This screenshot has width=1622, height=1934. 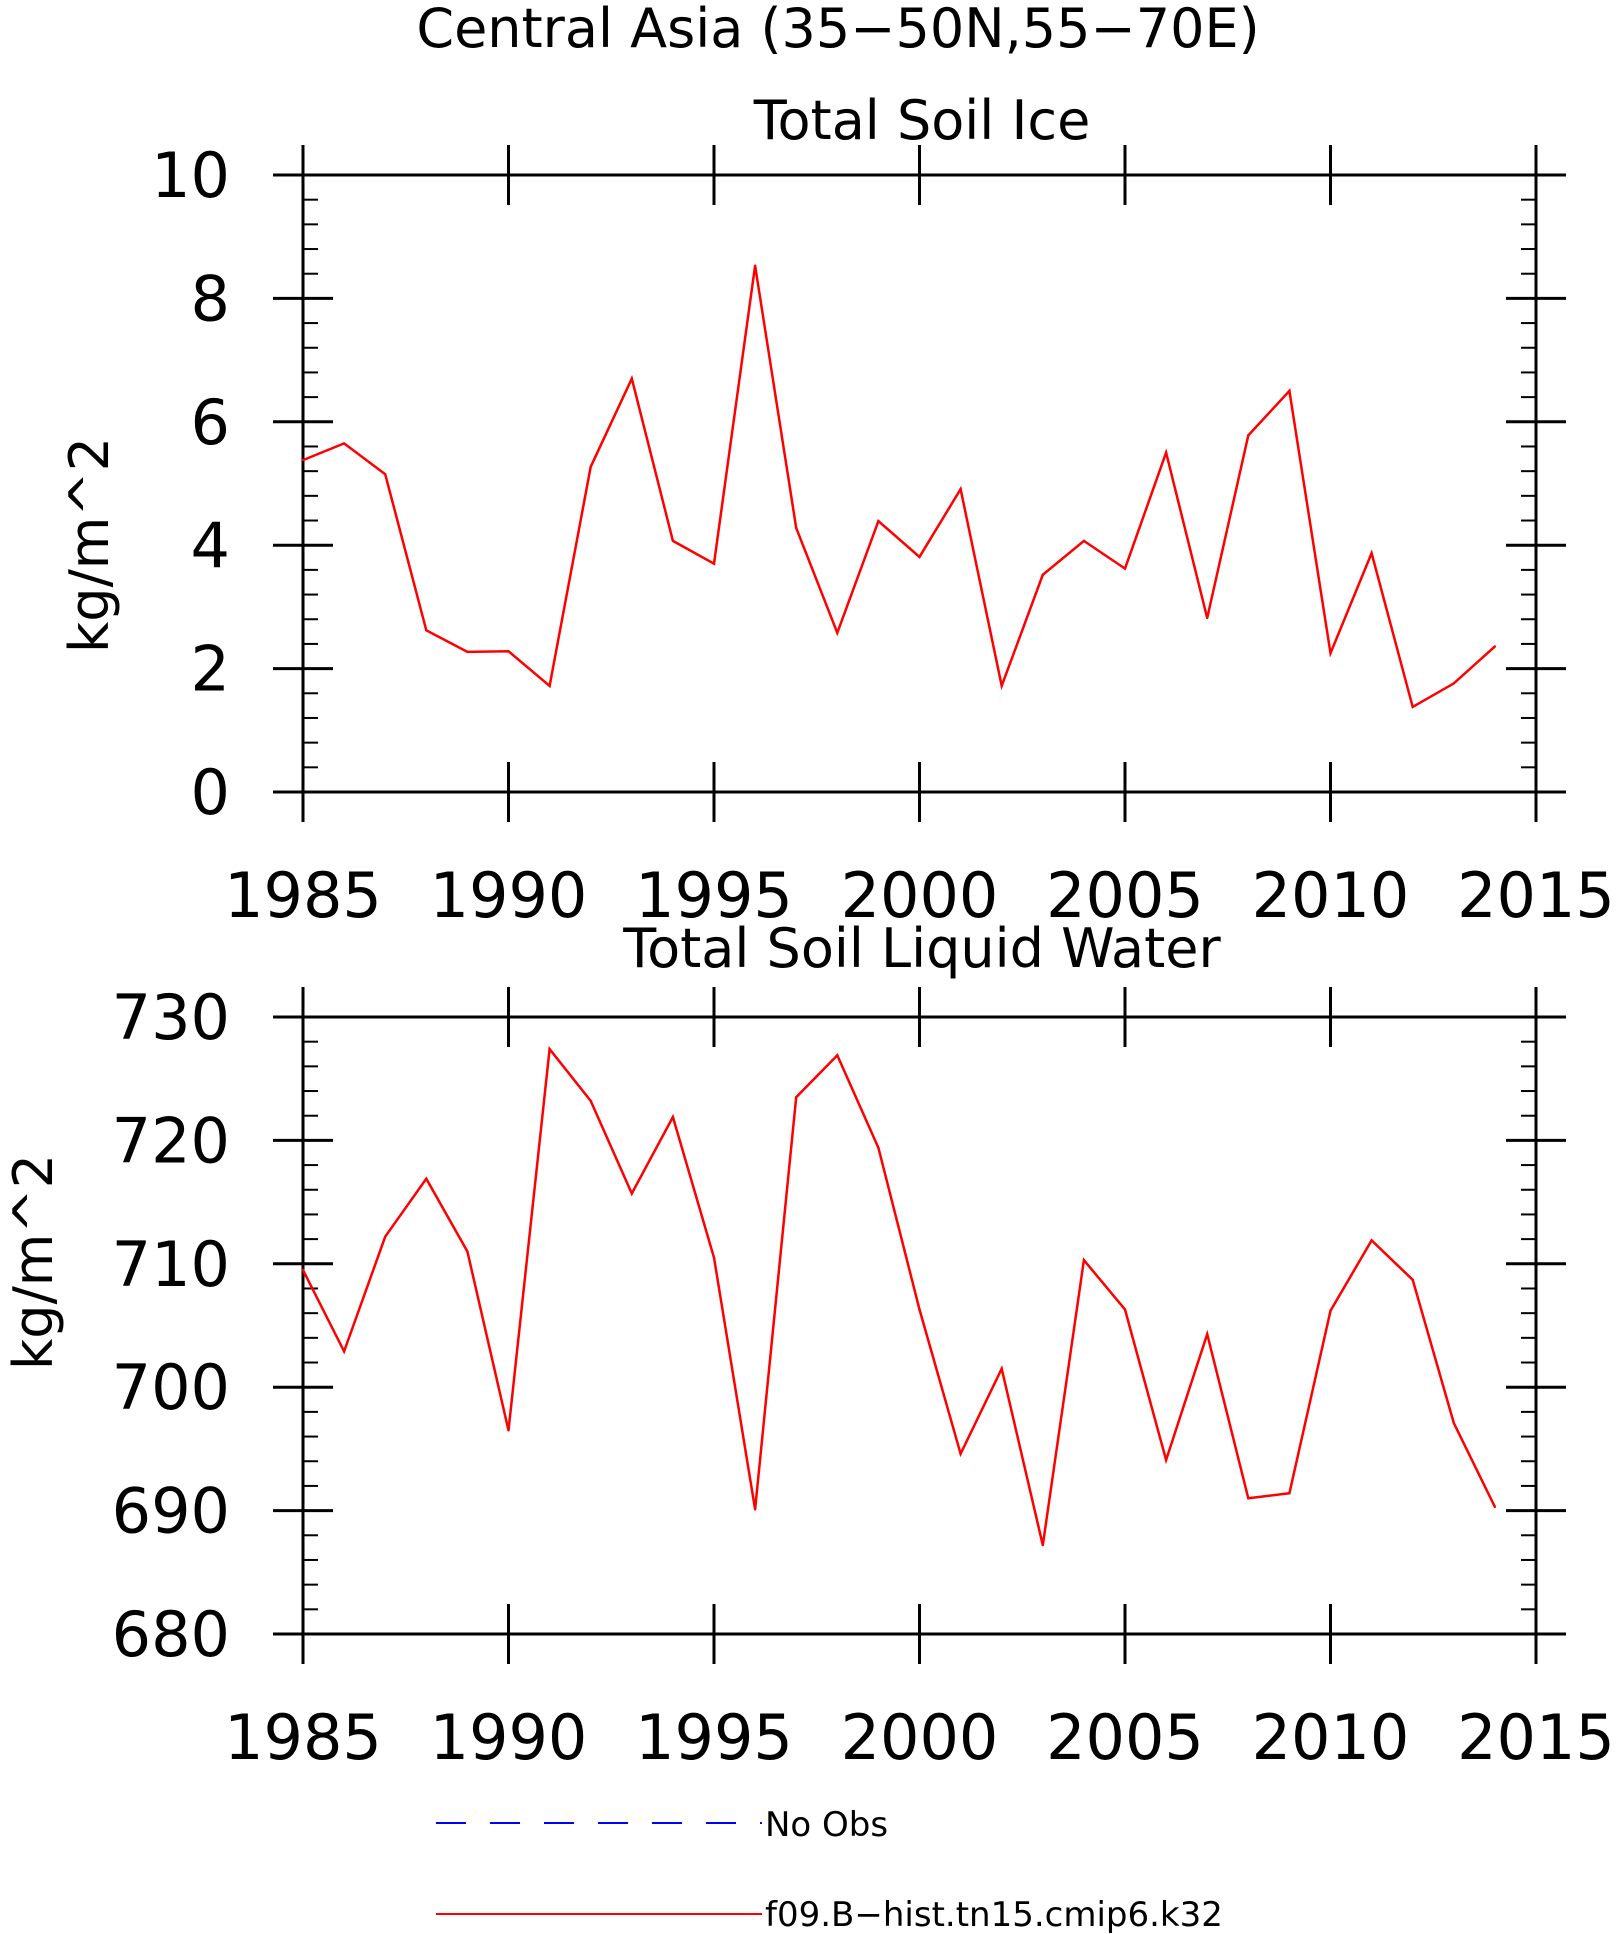 I want to click on legend-entry-model: f09.B−hist.tn15.cmip6.k32, so click(x=829, y=1914).